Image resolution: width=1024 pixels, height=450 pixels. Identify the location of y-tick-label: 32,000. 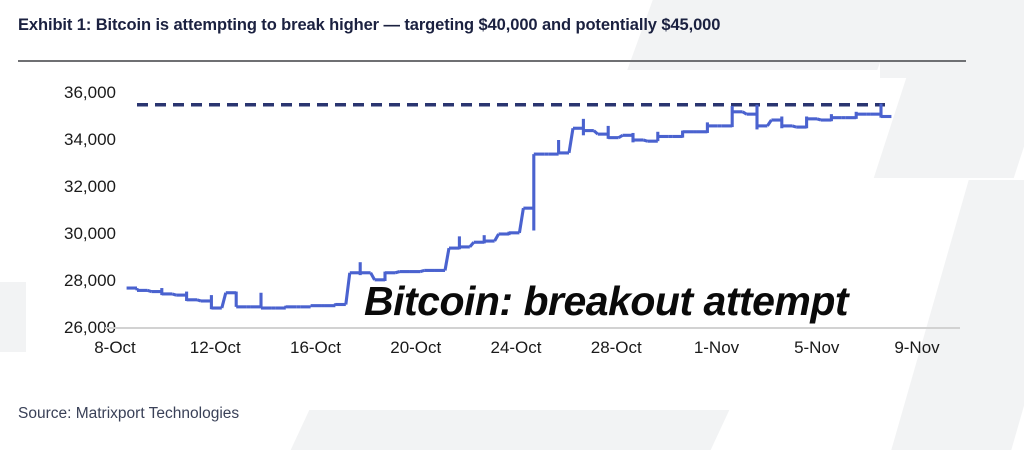
(90, 186).